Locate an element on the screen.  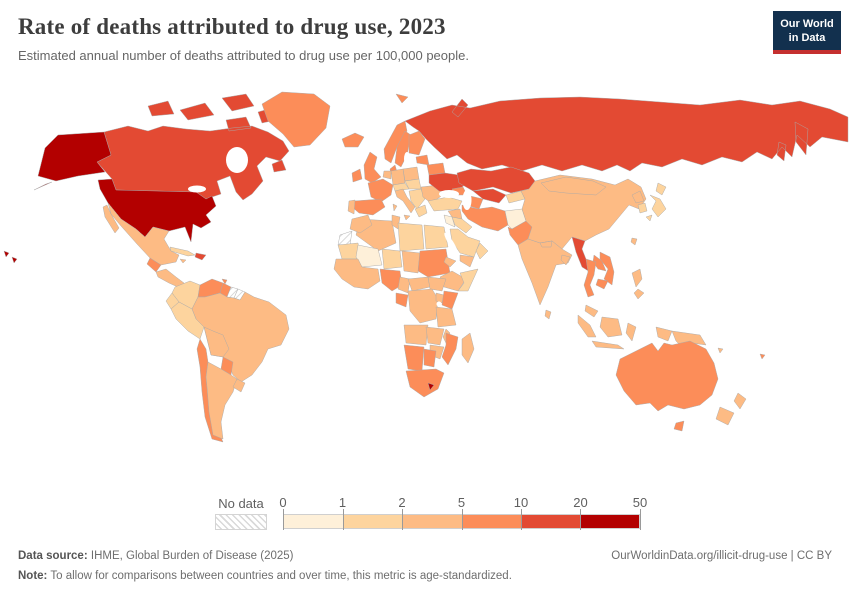
region-finland is located at coordinates (417, 143).